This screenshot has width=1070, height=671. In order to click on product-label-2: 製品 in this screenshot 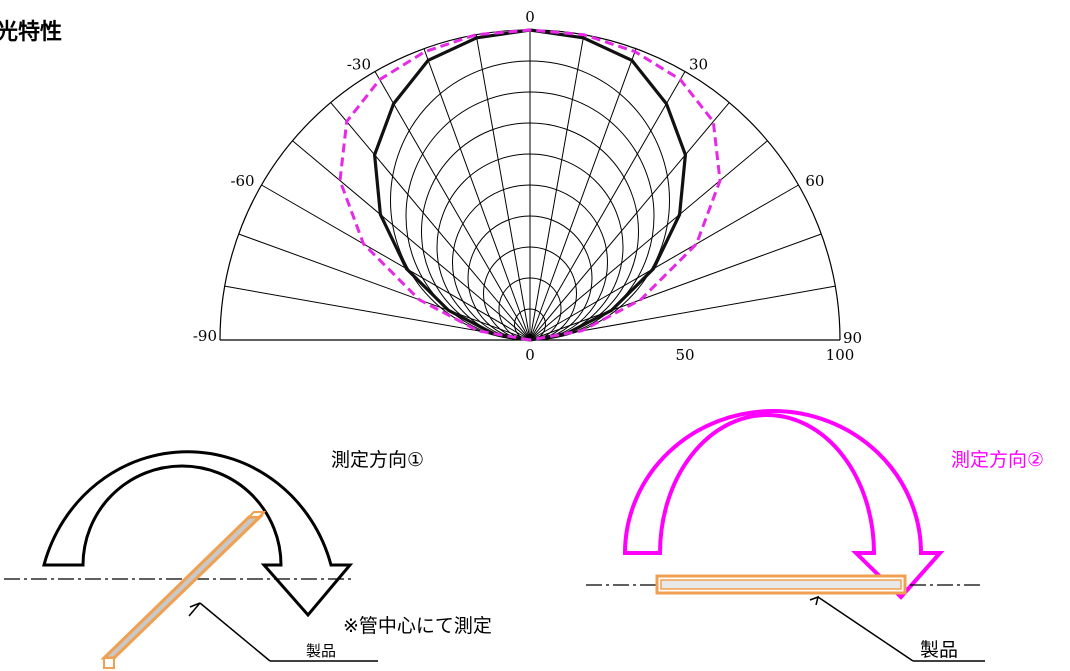, I will do `click(939, 650)`.